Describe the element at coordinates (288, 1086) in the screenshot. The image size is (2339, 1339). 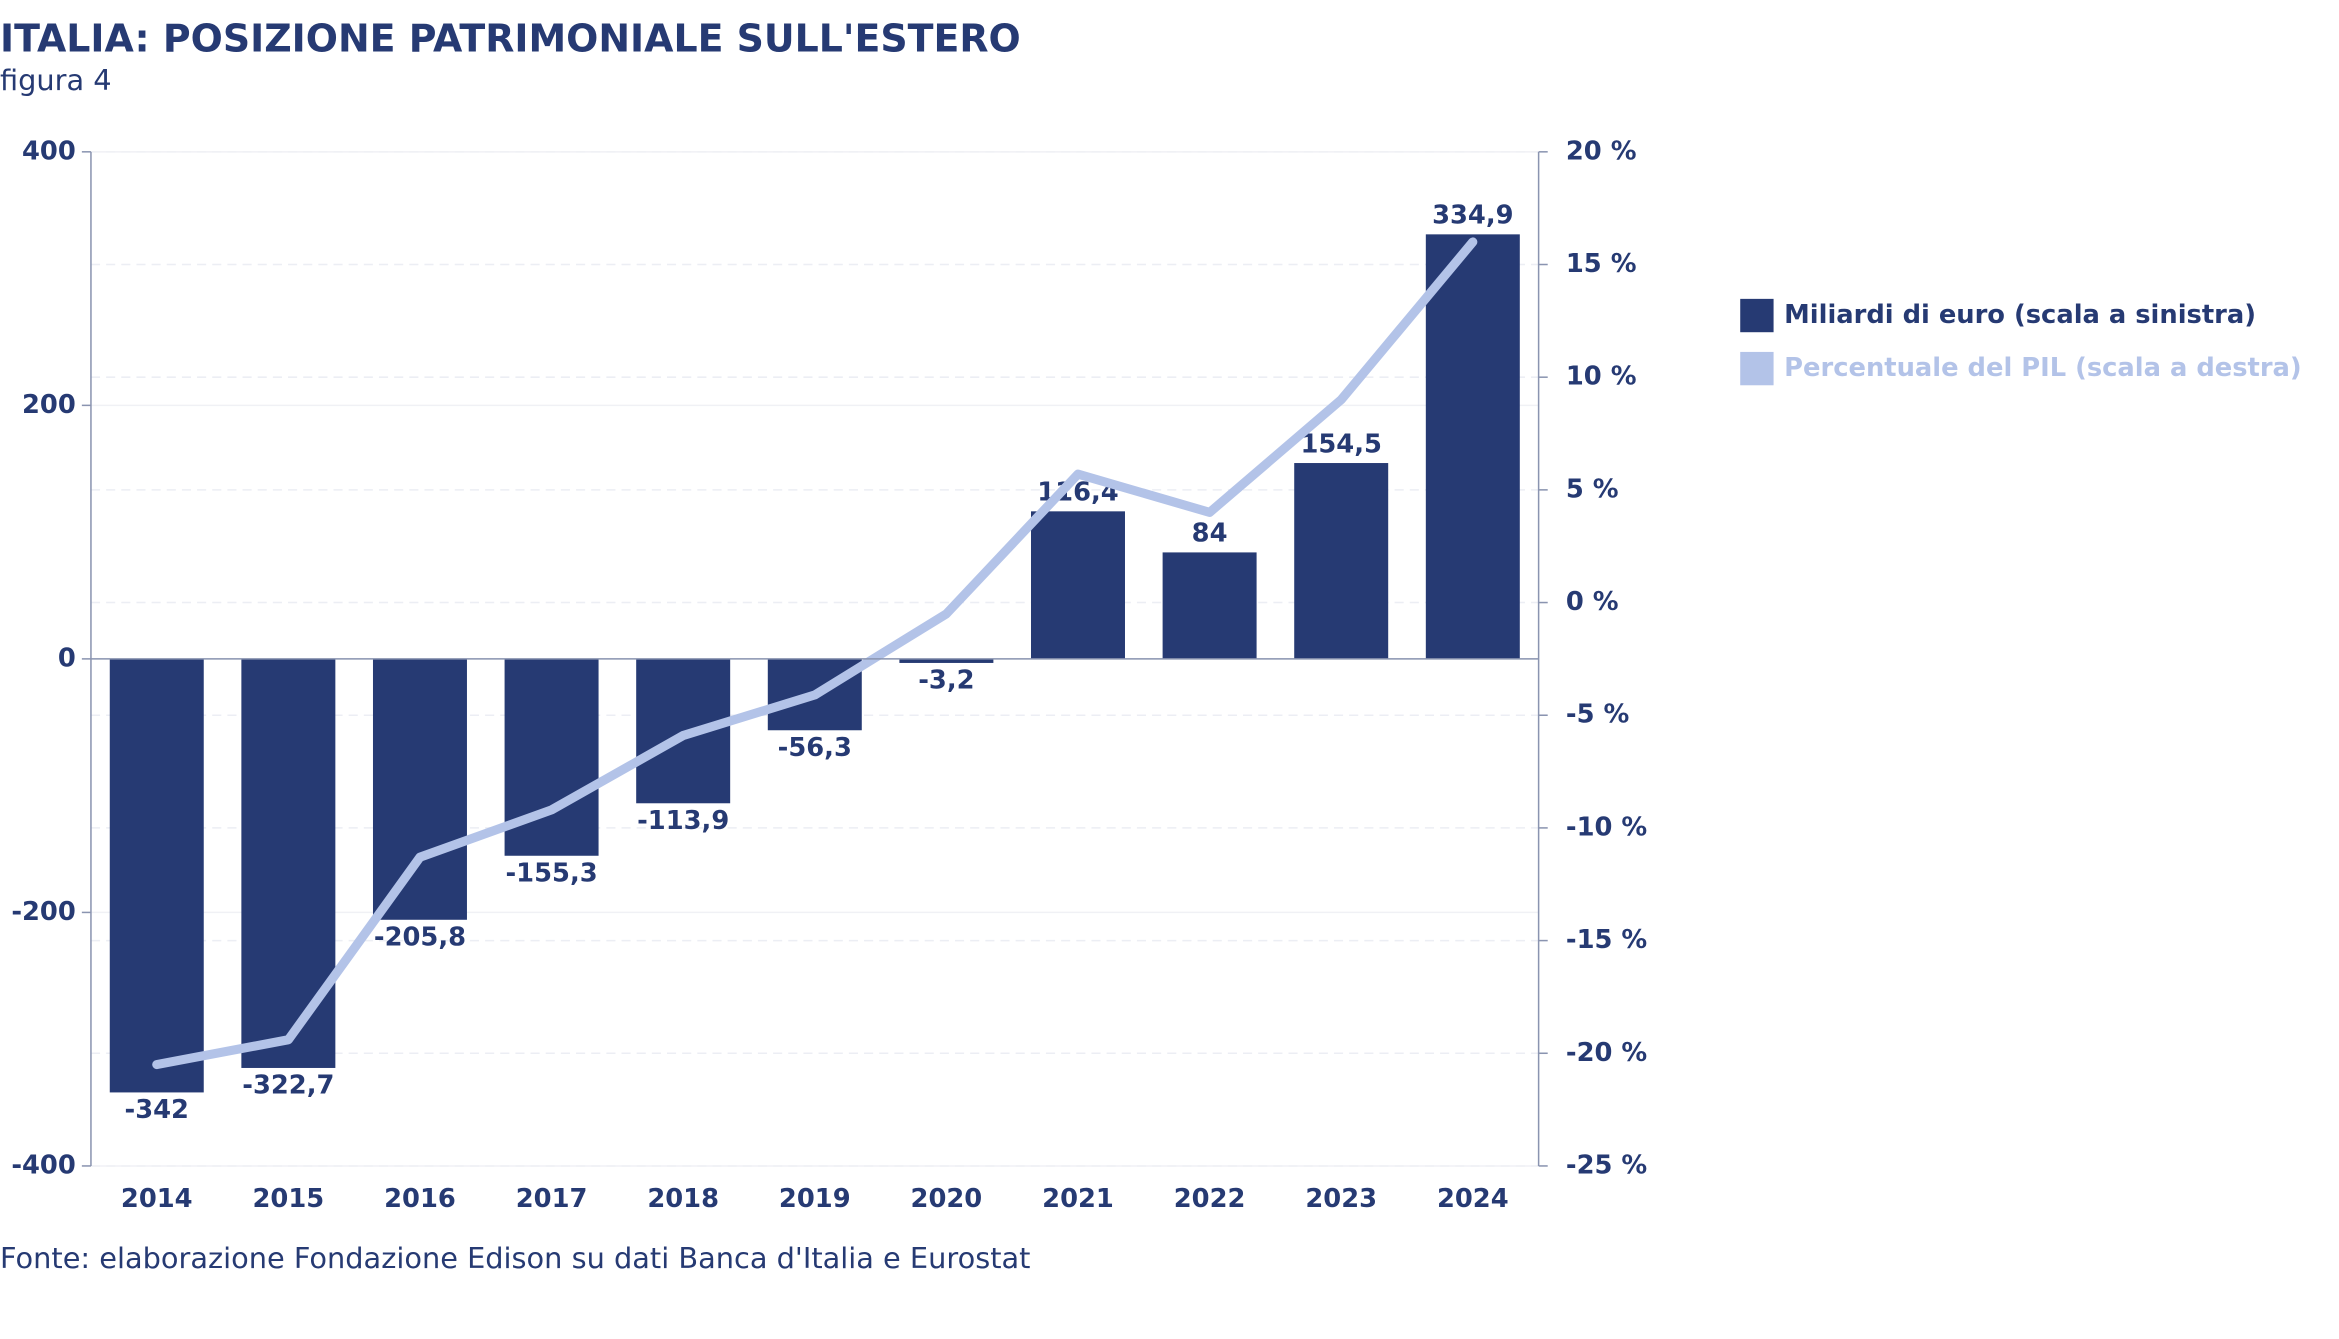
I see `data-label: -322,7` at that location.